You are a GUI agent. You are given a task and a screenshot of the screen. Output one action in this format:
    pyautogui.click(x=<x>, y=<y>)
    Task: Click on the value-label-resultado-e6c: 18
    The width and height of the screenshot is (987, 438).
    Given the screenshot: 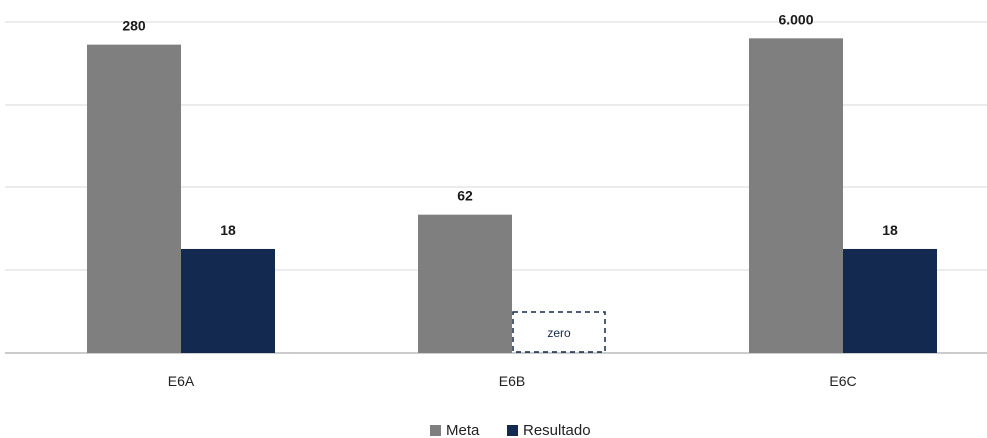 What is the action you would take?
    pyautogui.click(x=890, y=230)
    